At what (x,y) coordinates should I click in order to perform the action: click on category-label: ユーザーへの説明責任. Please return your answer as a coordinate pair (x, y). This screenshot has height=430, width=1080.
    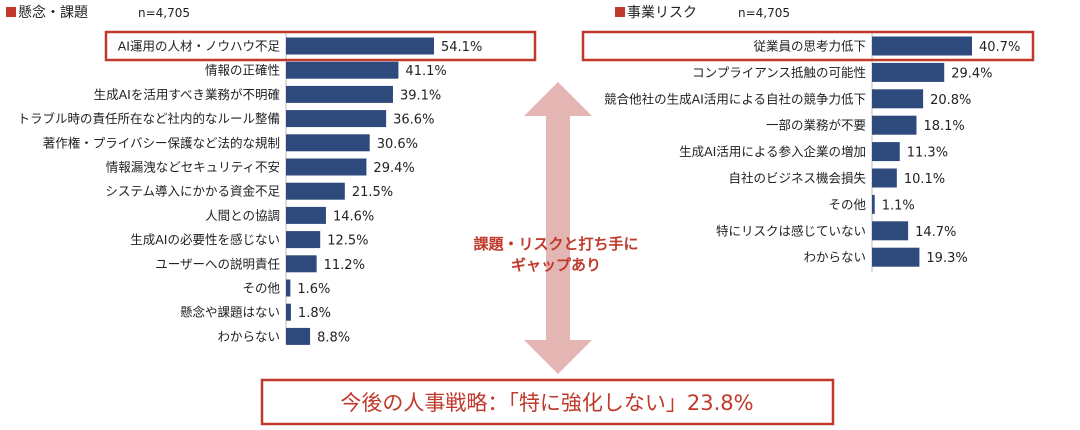
    Looking at the image, I should click on (217, 263).